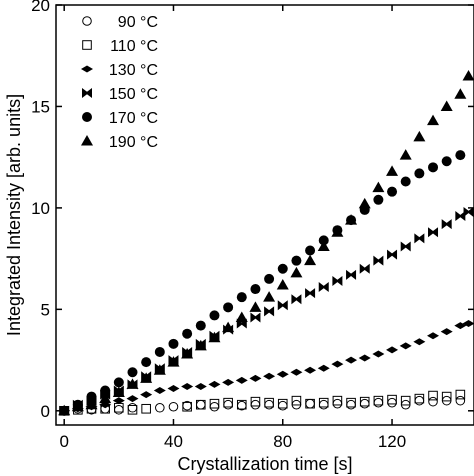  Describe the element at coordinates (40, 208) in the screenshot. I see `y-tick-label: 10` at that location.